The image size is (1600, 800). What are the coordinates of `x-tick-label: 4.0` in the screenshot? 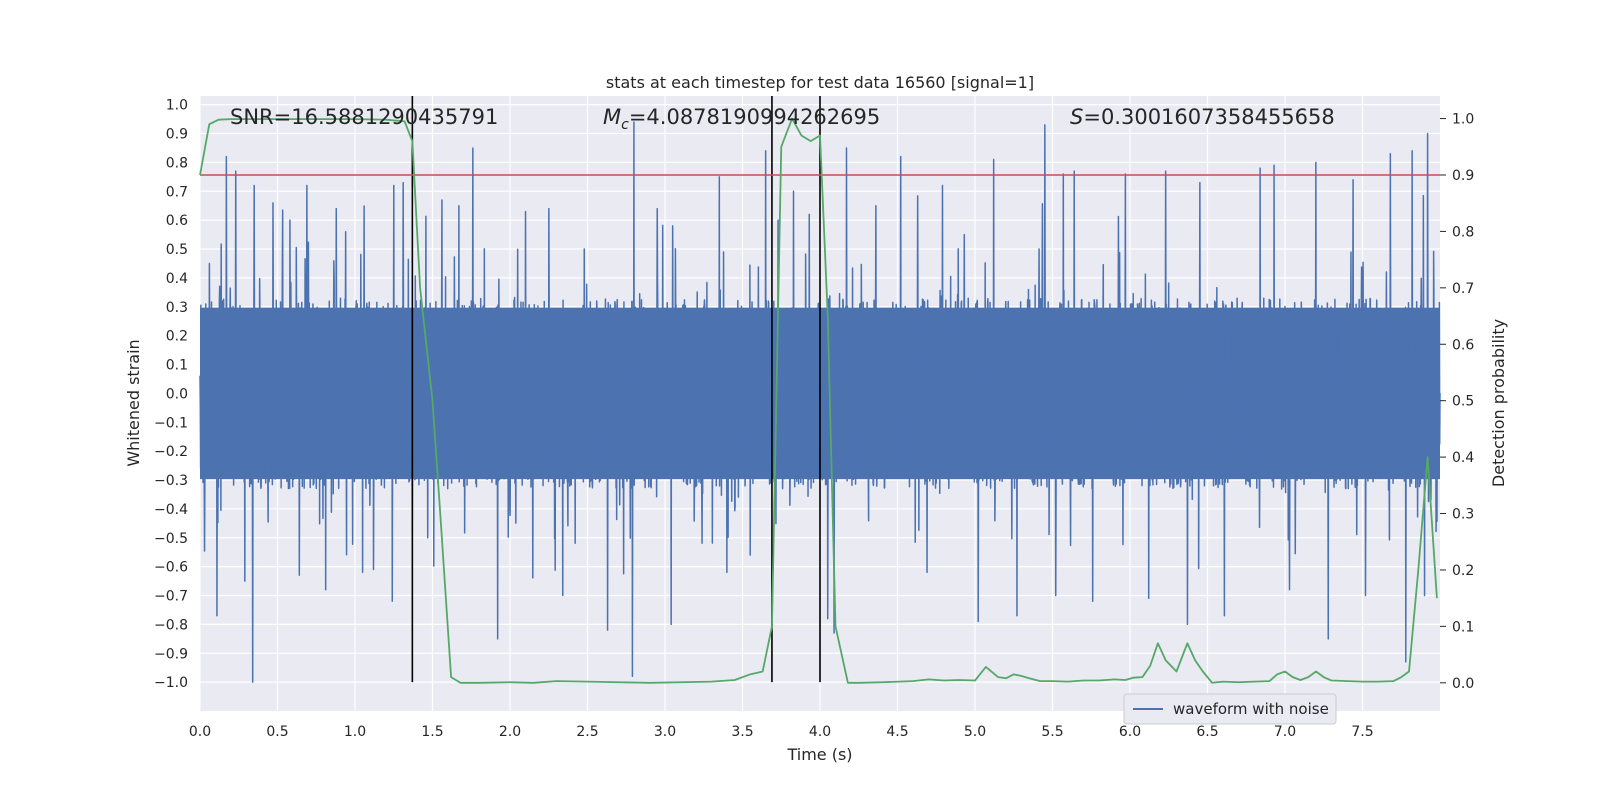 It's located at (820, 732).